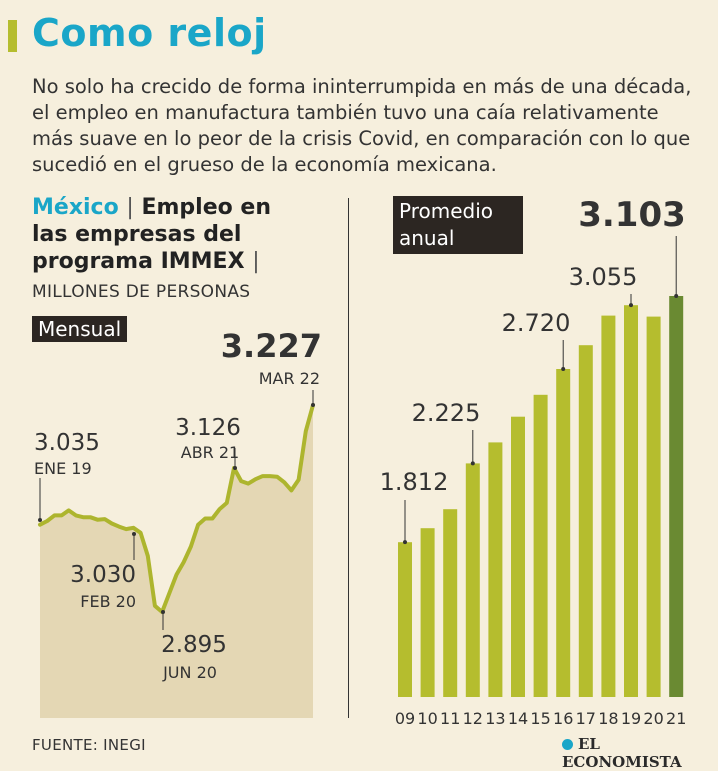 The width and height of the screenshot is (718, 771). Describe the element at coordinates (676, 718) in the screenshot. I see `annual-xtick-21: 21` at that location.